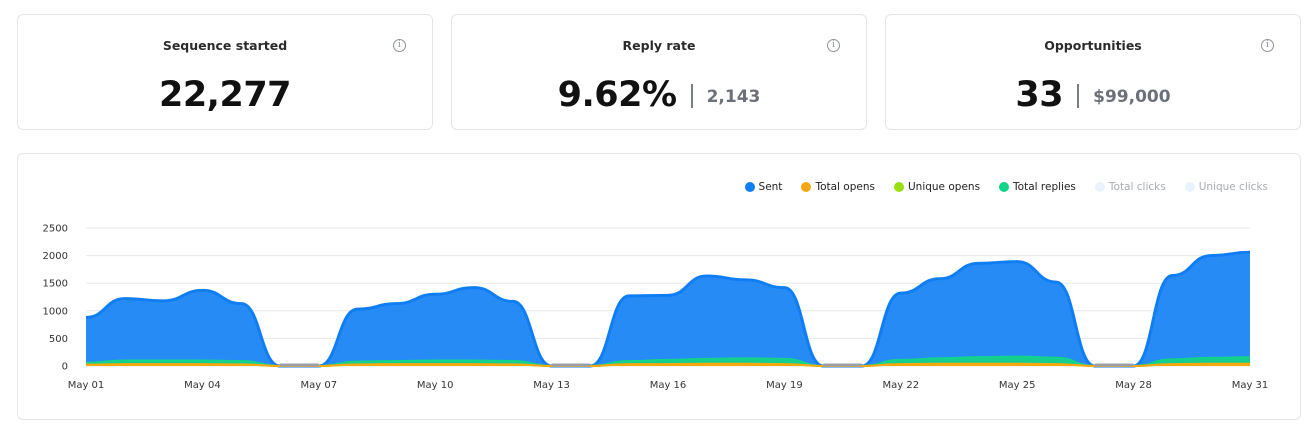  Describe the element at coordinates (1233, 187) in the screenshot. I see `legend-label: Unique clicks` at that location.